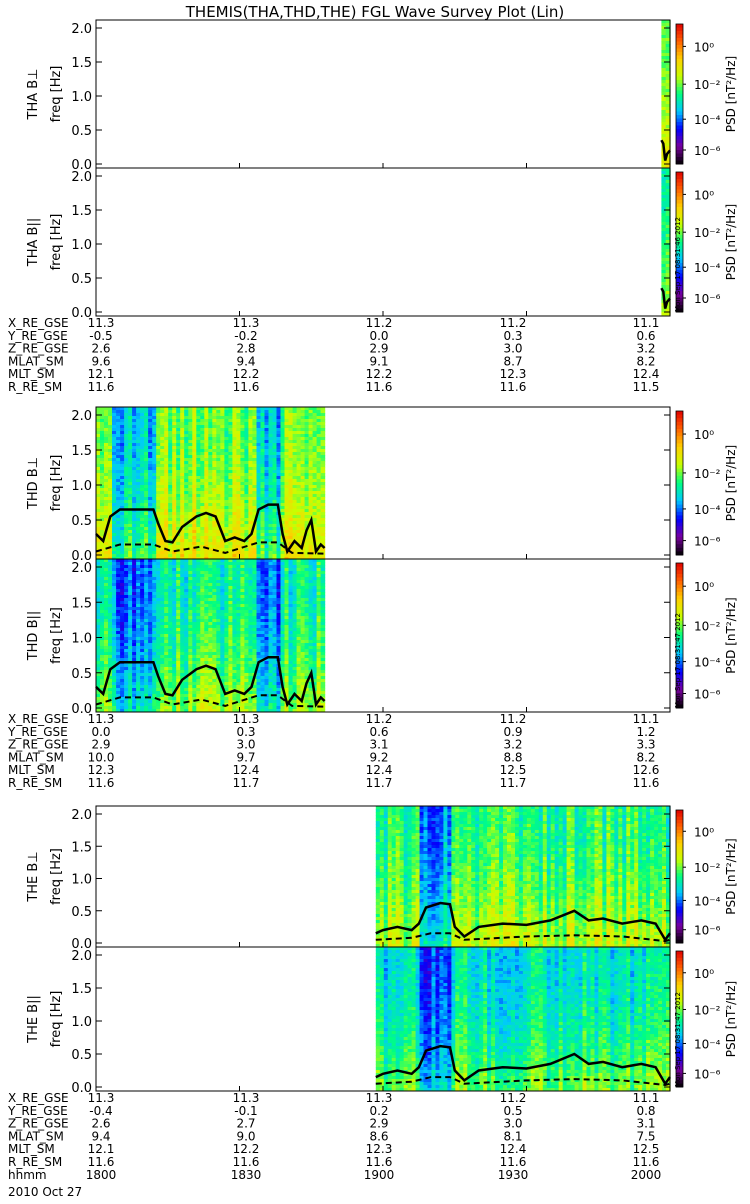 This screenshot has width=750, height=1204. Describe the element at coordinates (707, 474) in the screenshot. I see `colorbar-tick-label: 10⁻²` at that location.